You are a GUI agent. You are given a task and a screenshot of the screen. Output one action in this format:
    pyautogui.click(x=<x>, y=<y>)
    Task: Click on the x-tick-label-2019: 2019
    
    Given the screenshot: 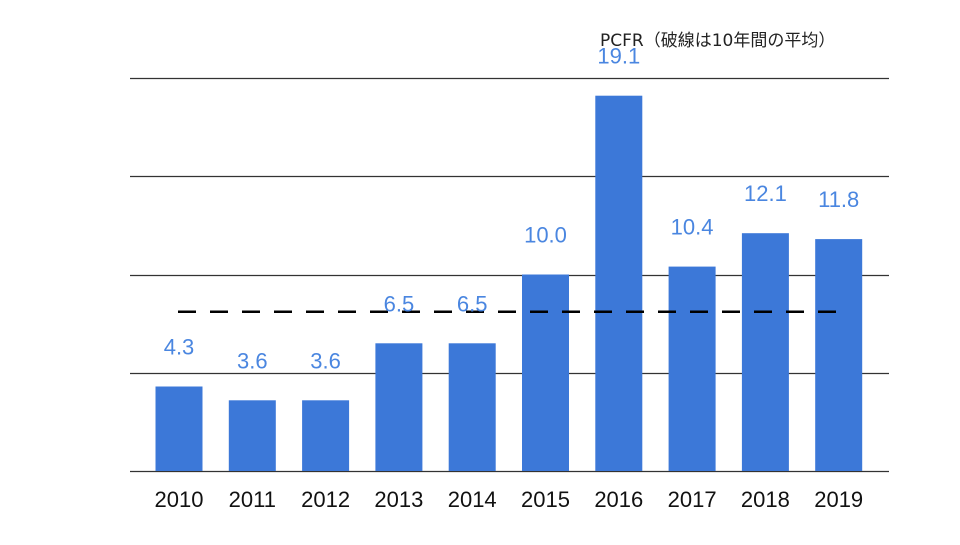 What is the action you would take?
    pyautogui.click(x=838, y=499)
    